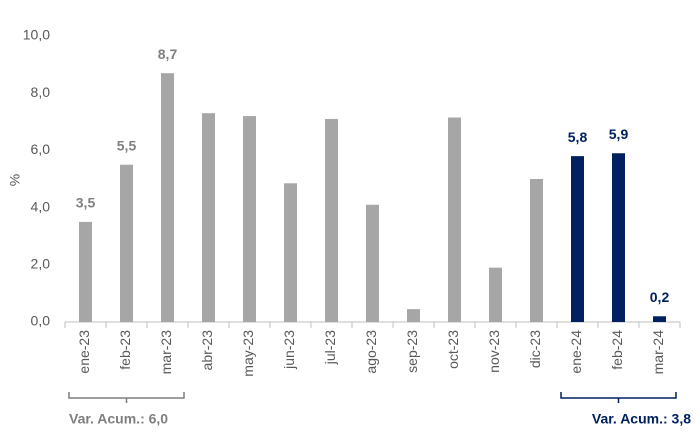 The height and width of the screenshot is (441, 700). What do you see at coordinates (168, 54) in the screenshot?
I see `value-label: 8,7` at bounding box center [168, 54].